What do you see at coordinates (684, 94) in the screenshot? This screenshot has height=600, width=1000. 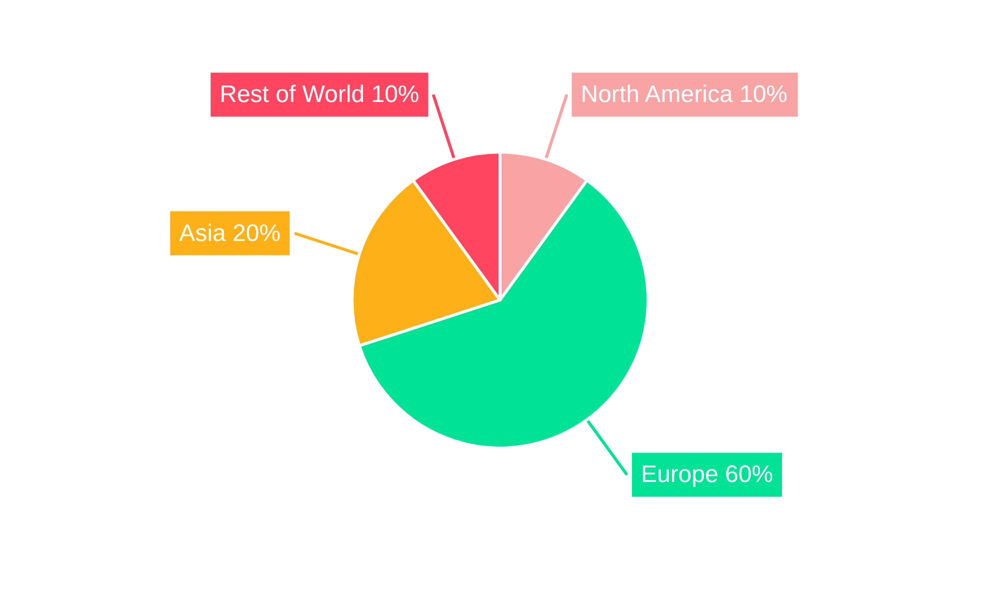 I see `slice-label: North America 10%` at bounding box center [684, 94].